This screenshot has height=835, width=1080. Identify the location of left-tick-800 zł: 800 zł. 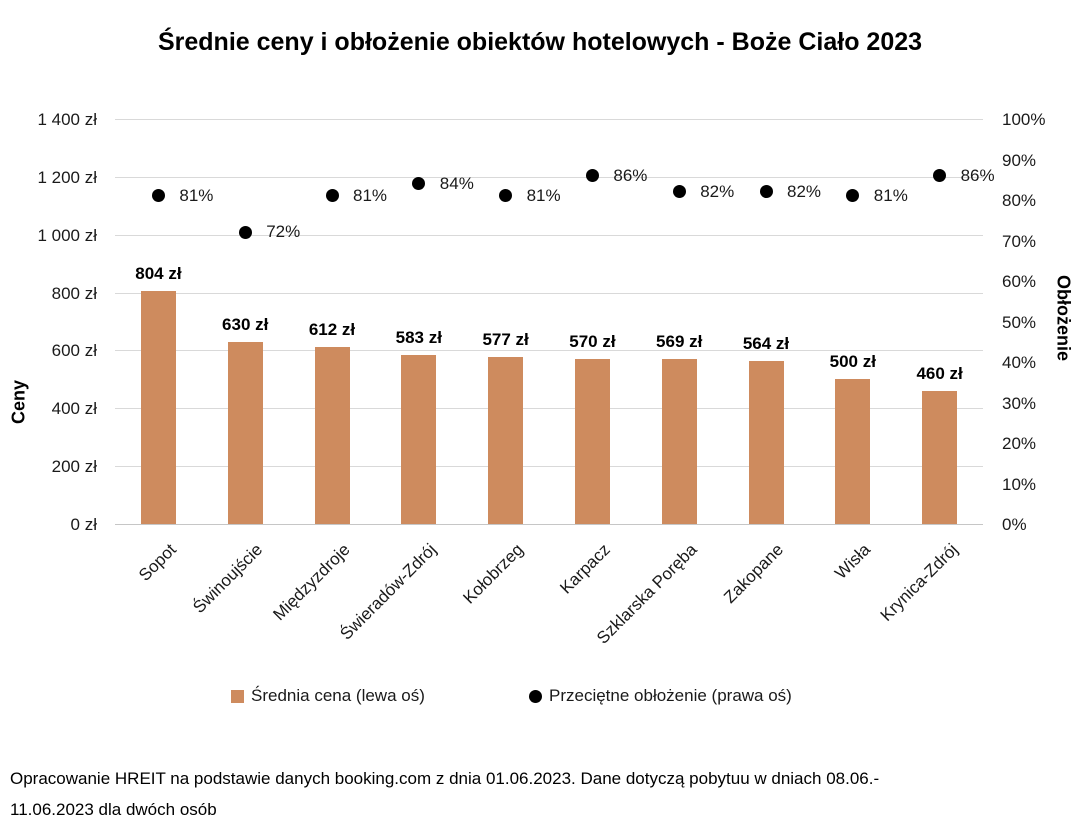
(74, 293).